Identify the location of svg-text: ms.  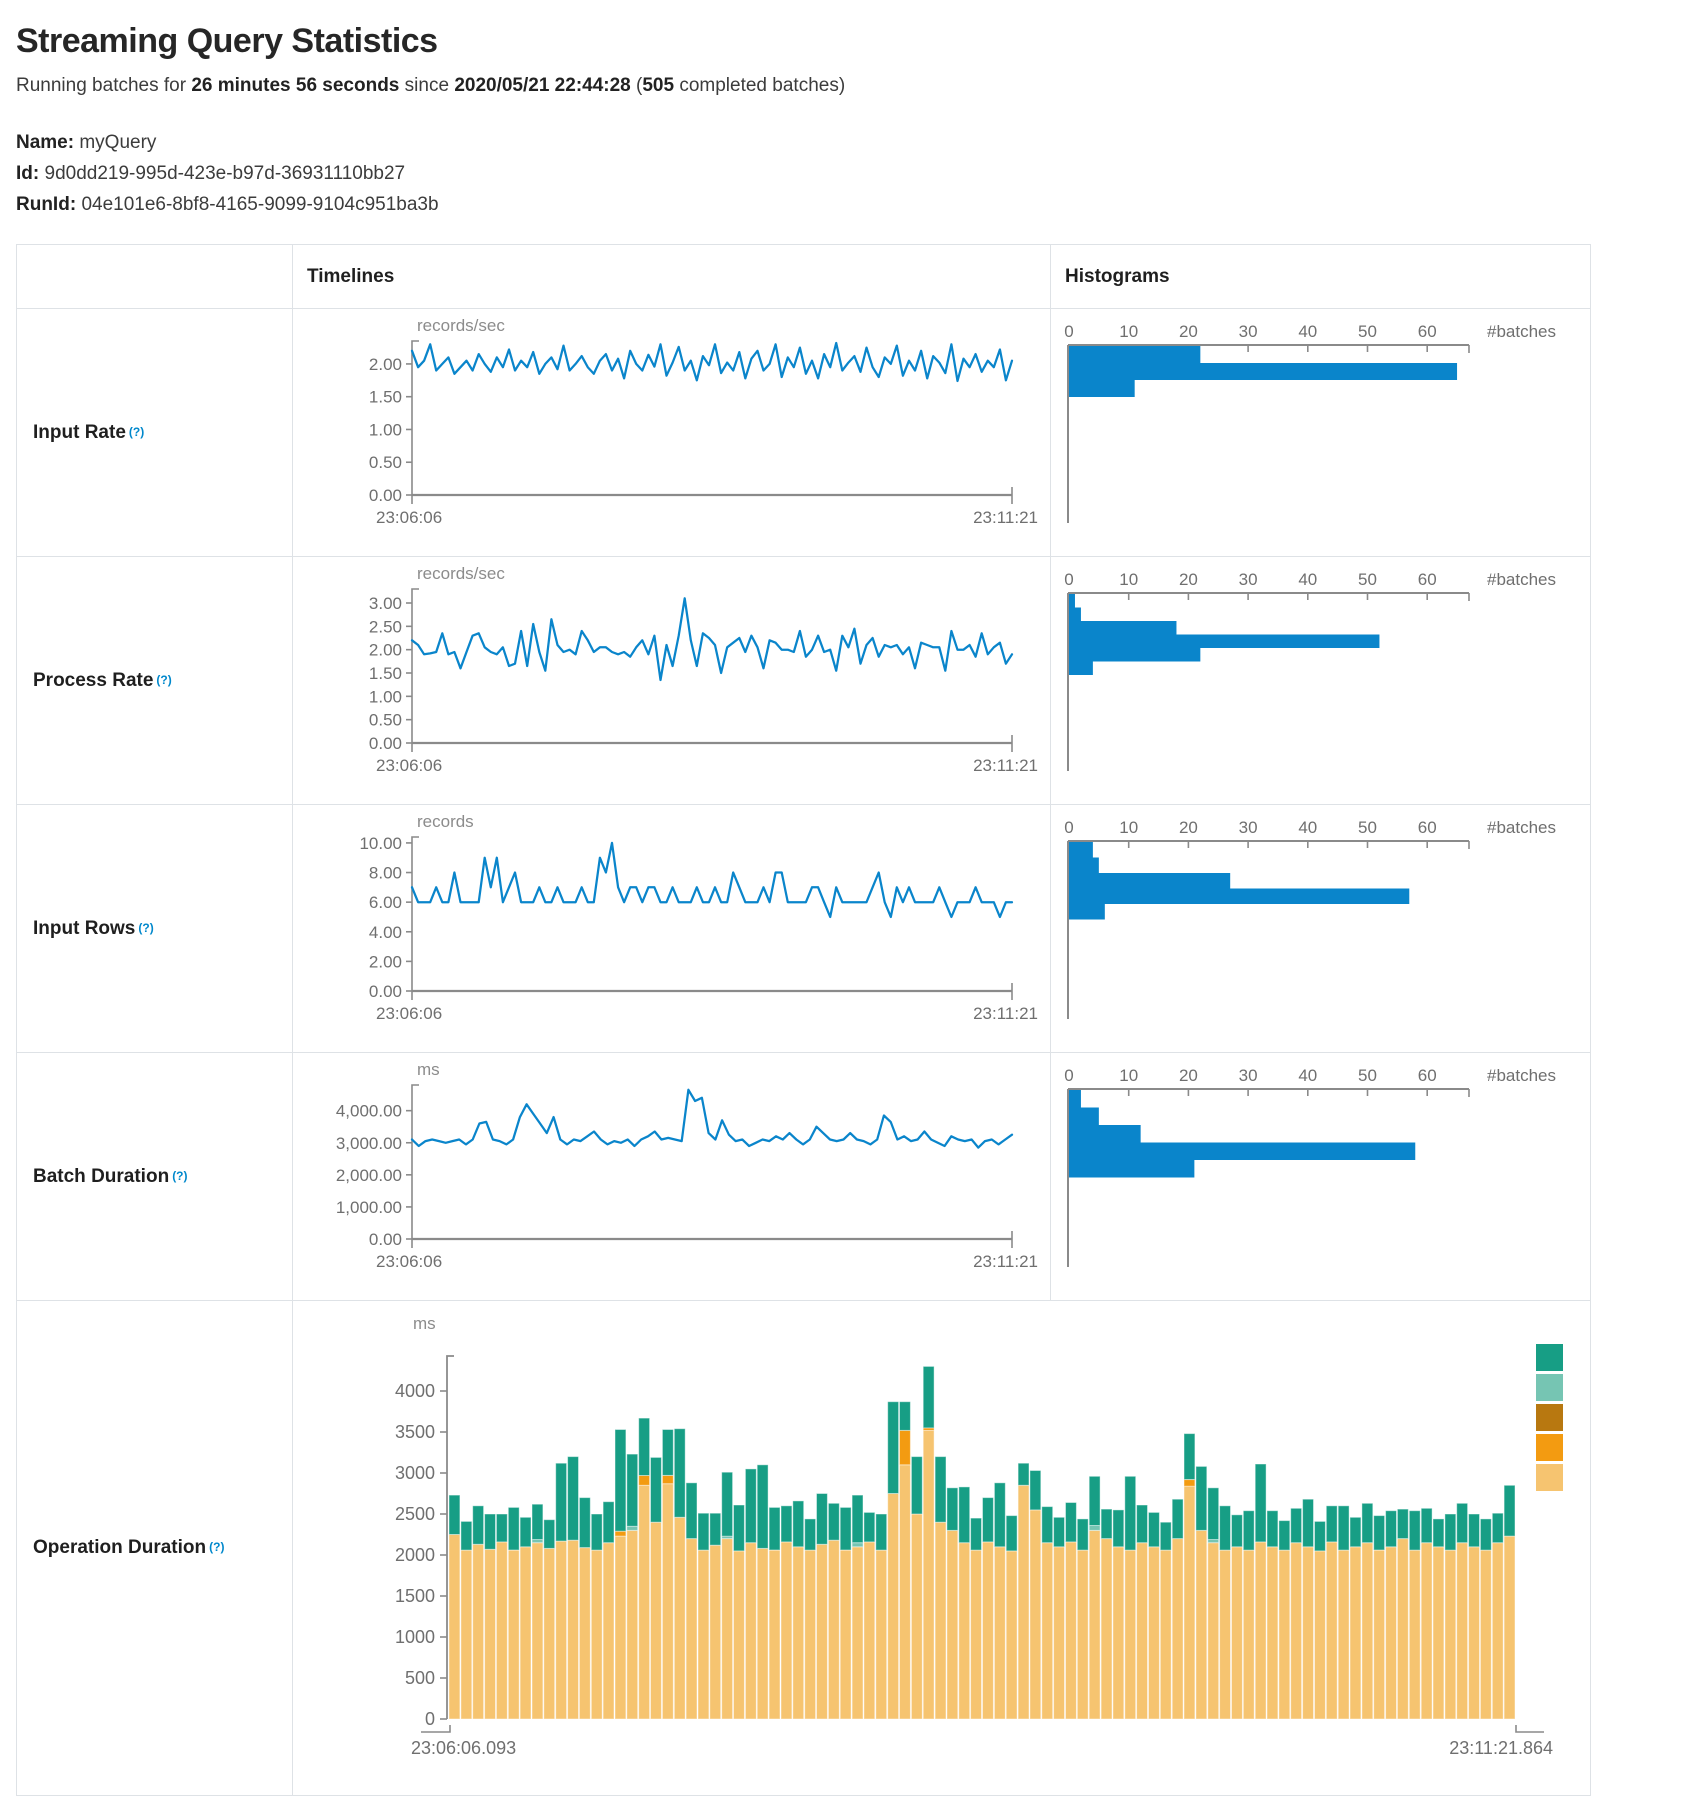
(428, 1069).